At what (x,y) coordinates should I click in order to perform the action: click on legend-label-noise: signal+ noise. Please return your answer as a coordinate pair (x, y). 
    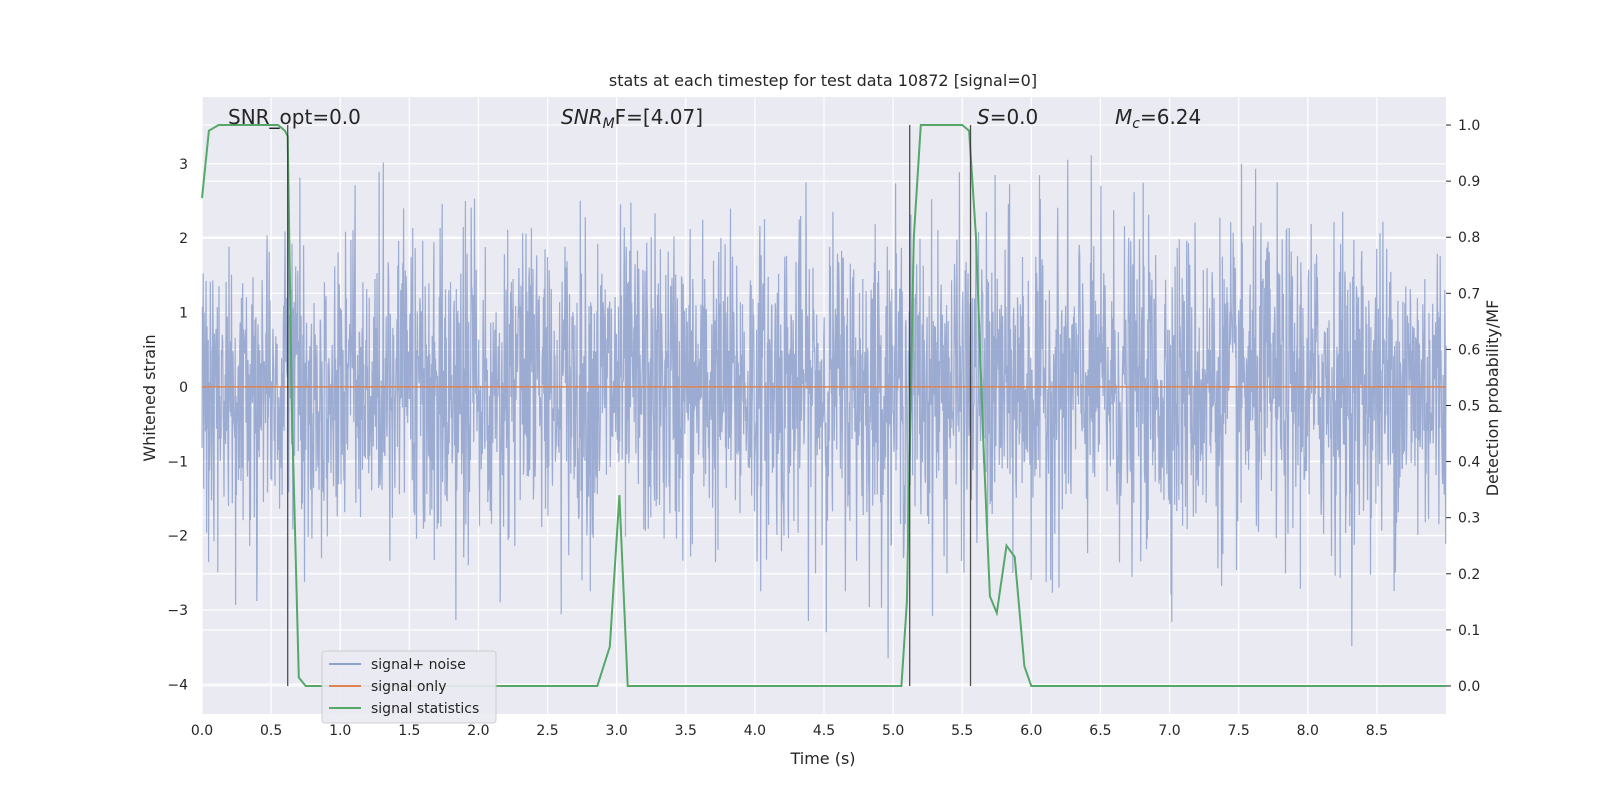
    Looking at the image, I should click on (418, 665).